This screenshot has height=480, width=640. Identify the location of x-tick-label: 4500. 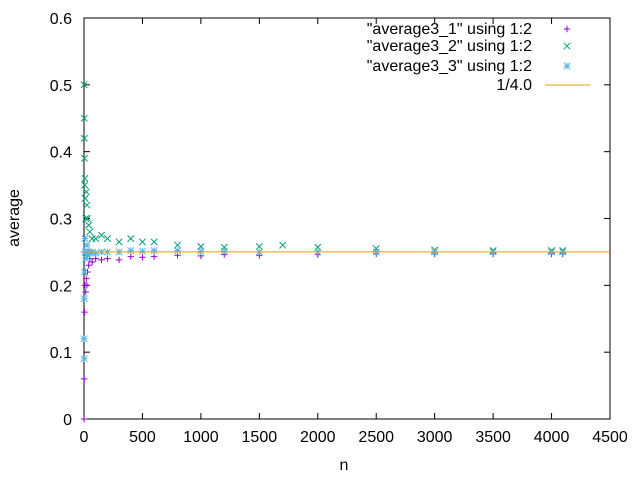
(610, 437).